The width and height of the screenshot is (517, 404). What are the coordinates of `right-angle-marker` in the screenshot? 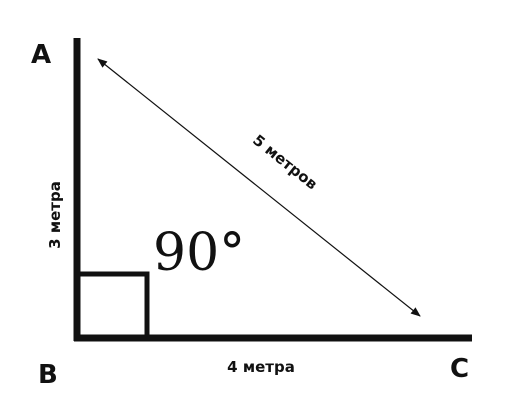 It's located at (114, 303).